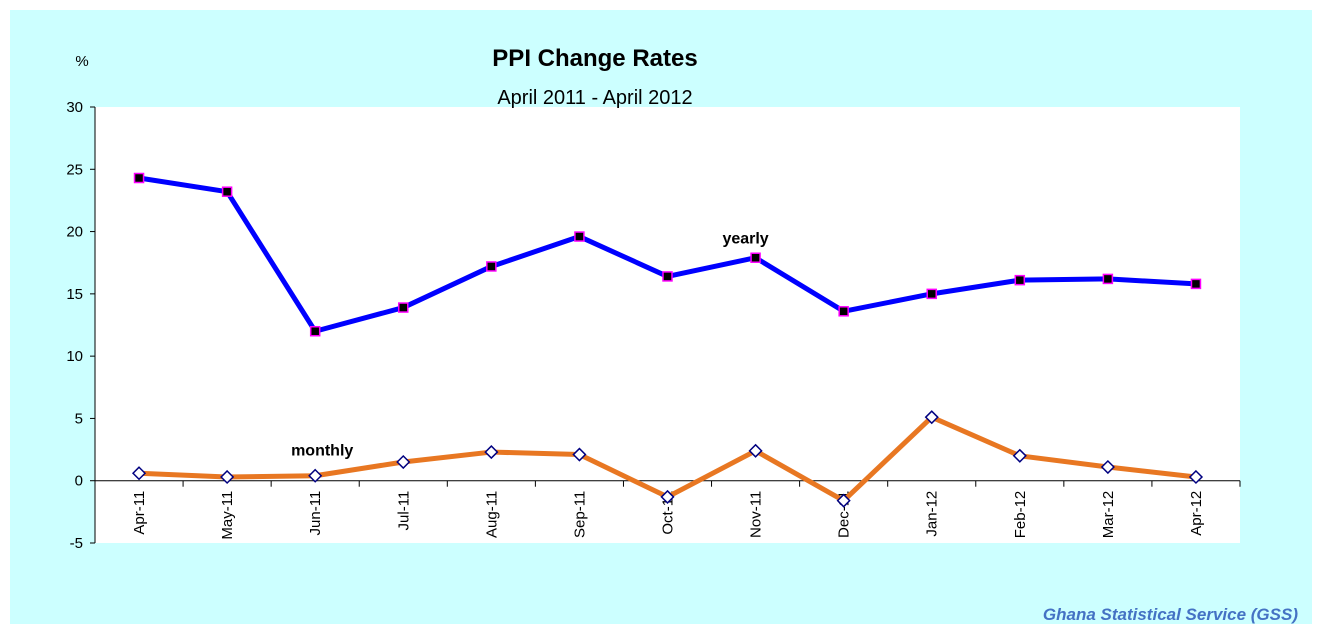 This screenshot has height=634, width=1322. I want to click on source: Ghana Statistical Service (GSS), so click(1170, 614).